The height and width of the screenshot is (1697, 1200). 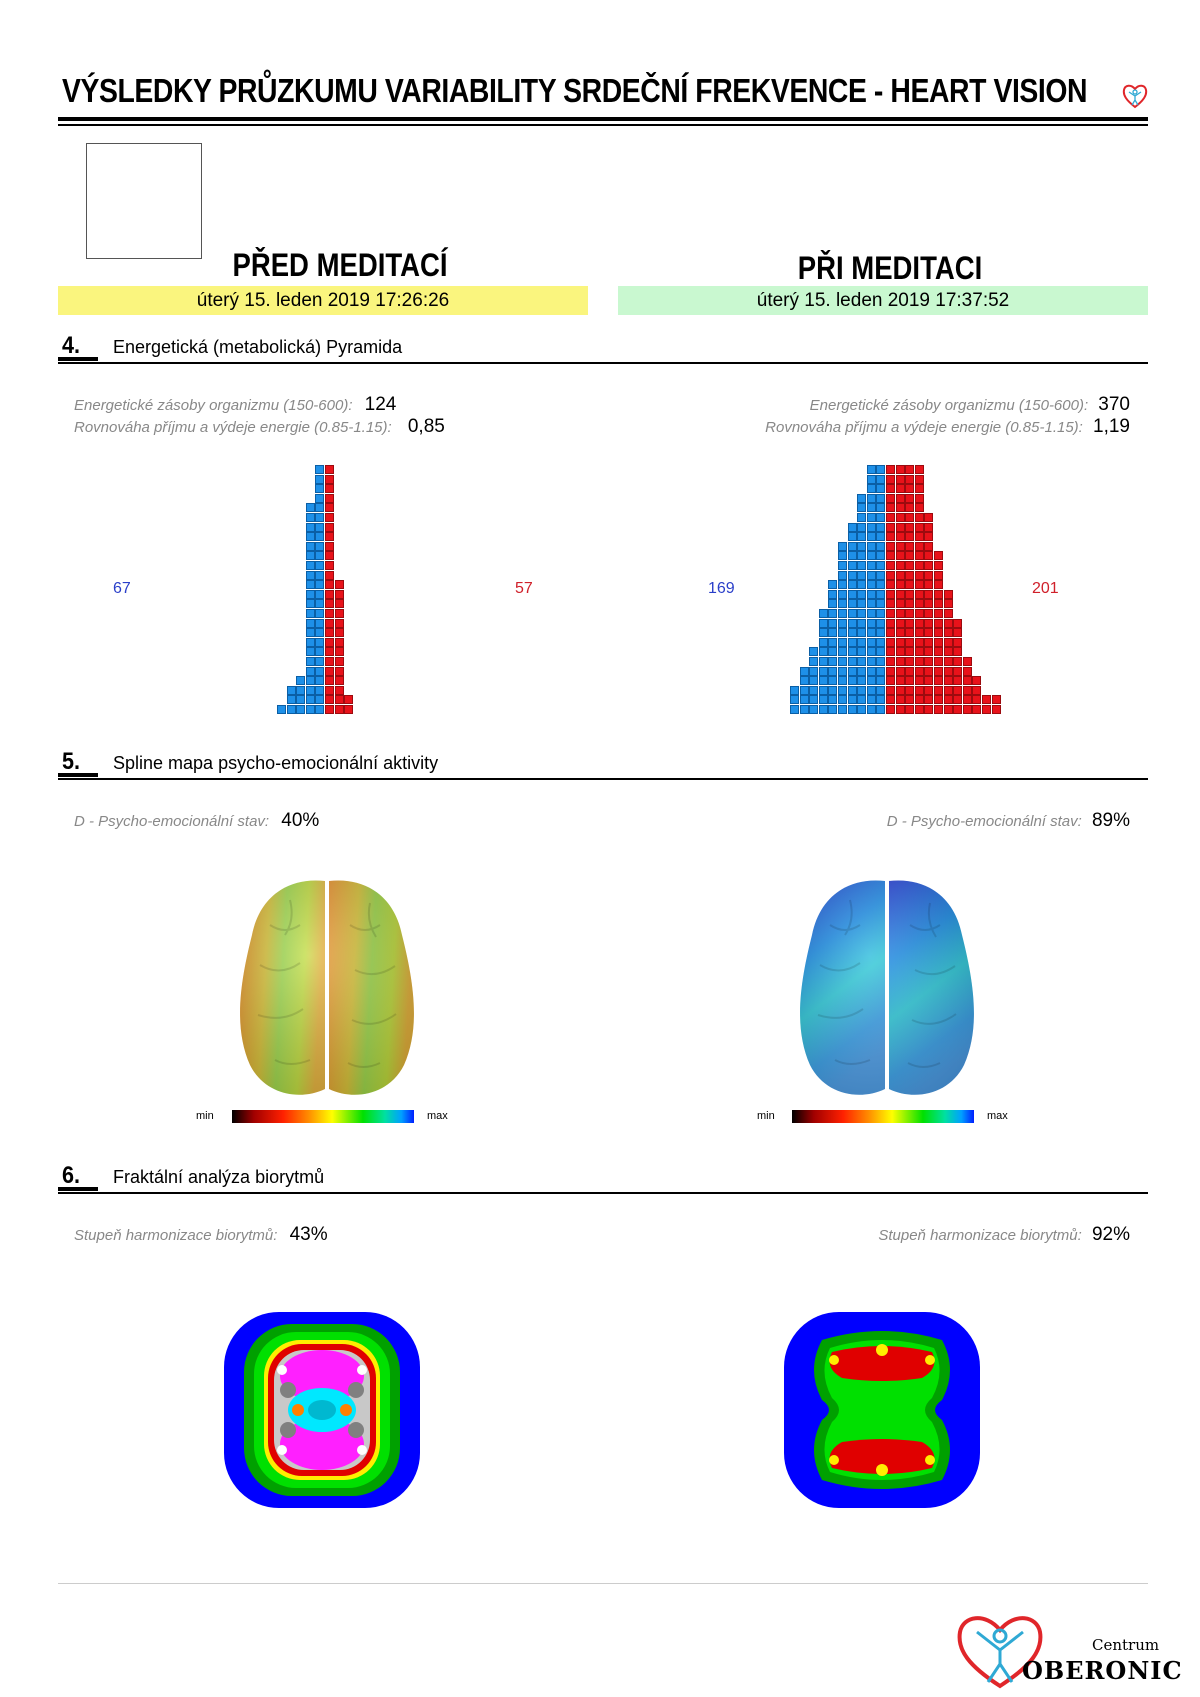 I want to click on harmonization-value: 92%, so click(x=1110, y=1234).